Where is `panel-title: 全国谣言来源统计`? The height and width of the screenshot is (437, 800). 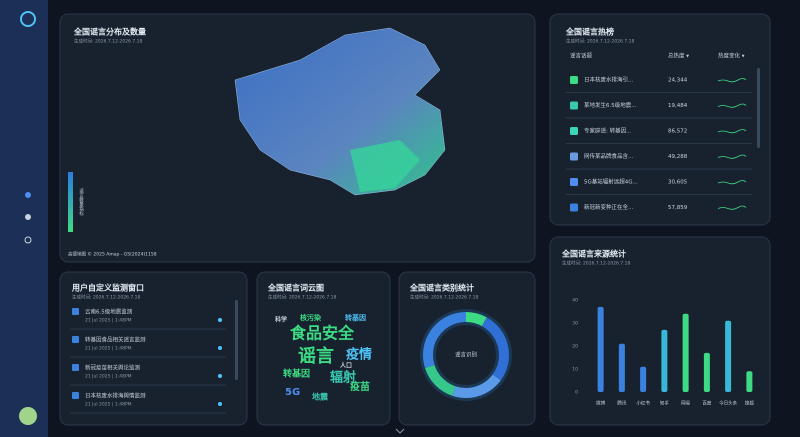 panel-title: 全国谣言来源统计 is located at coordinates (593, 254).